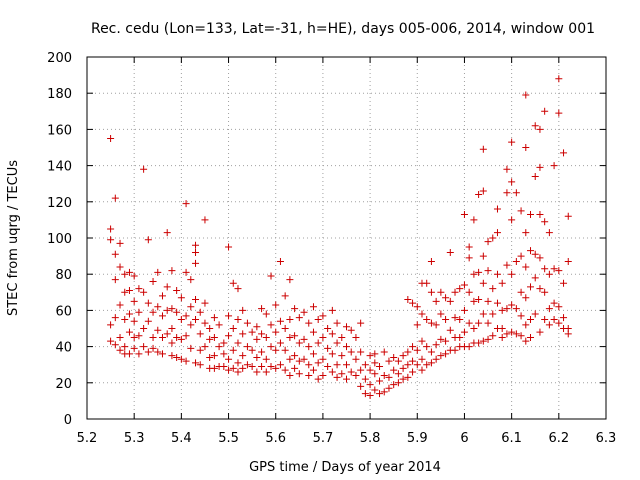  I want to click on y-tick-label: 200, so click(59, 58).